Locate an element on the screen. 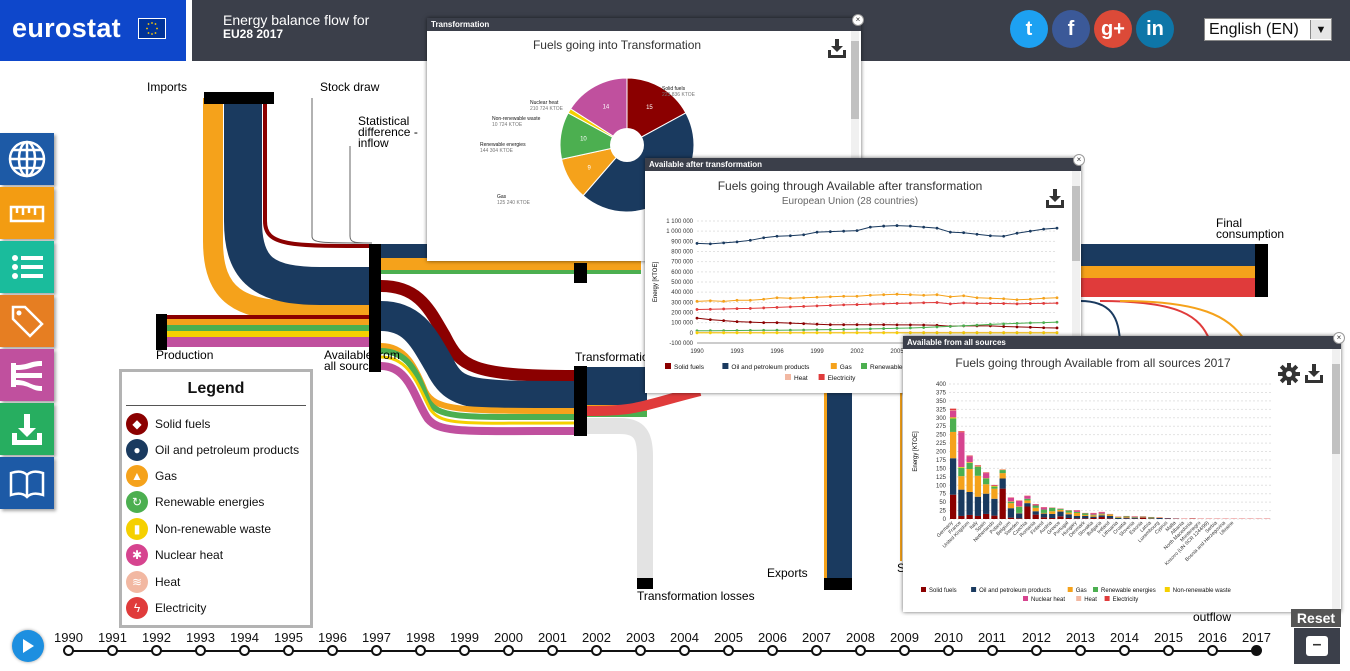 This screenshot has height=671, width=1350. node-transformation is located at coordinates (580, 401).